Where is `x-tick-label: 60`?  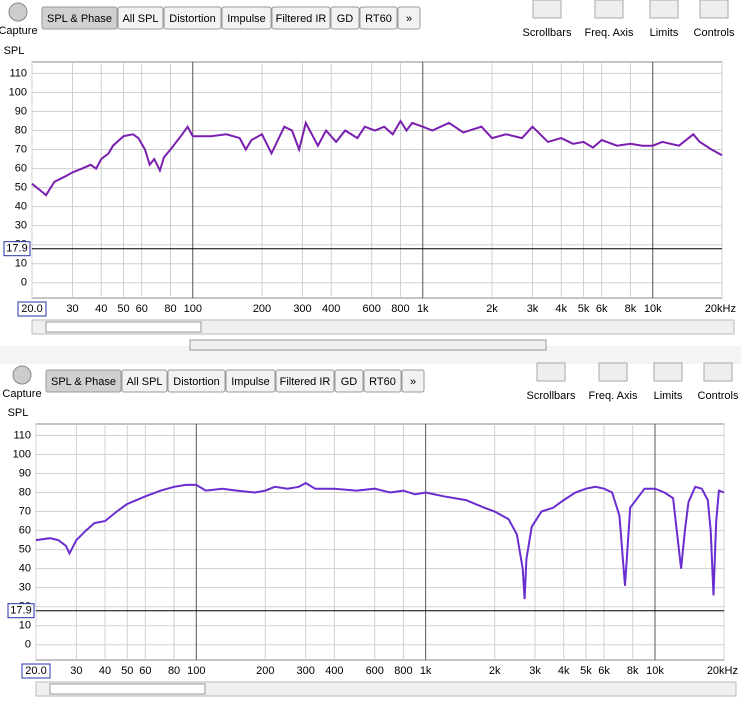
x-tick-label: 60 is located at coordinates (142, 309).